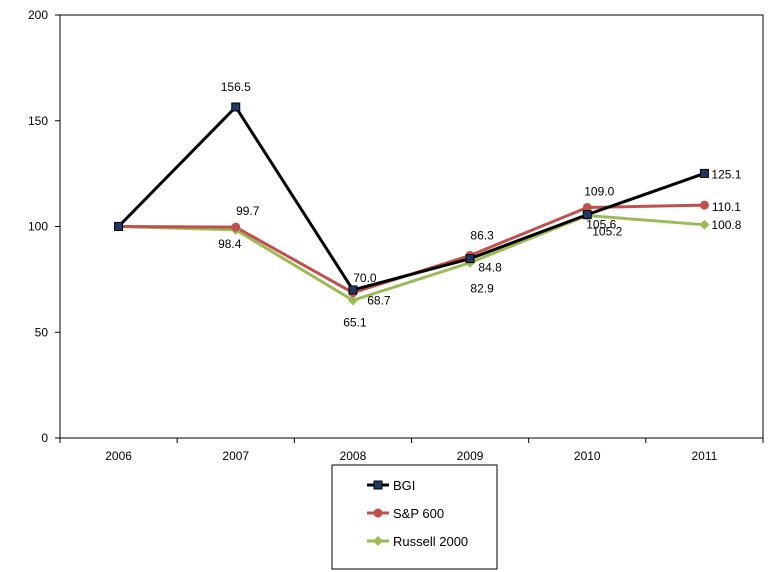 Image resolution: width=773 pixels, height=572 pixels. Describe the element at coordinates (235, 456) in the screenshot. I see `x-tick-label: 2007` at that location.